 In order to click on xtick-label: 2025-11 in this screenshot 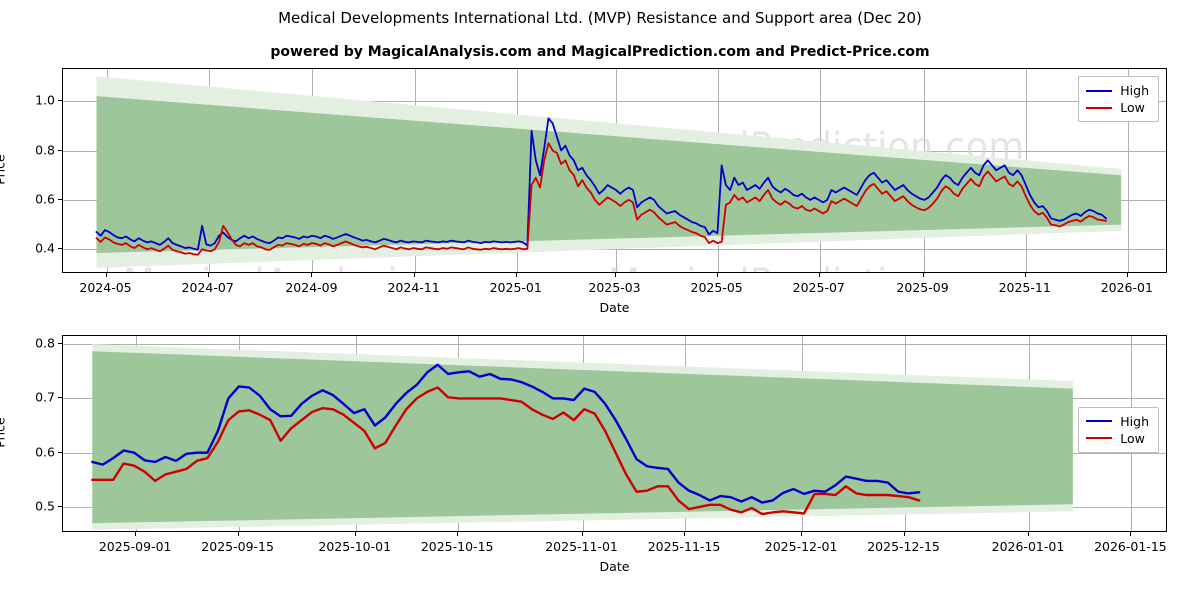, I will do `click(1024, 287)`.